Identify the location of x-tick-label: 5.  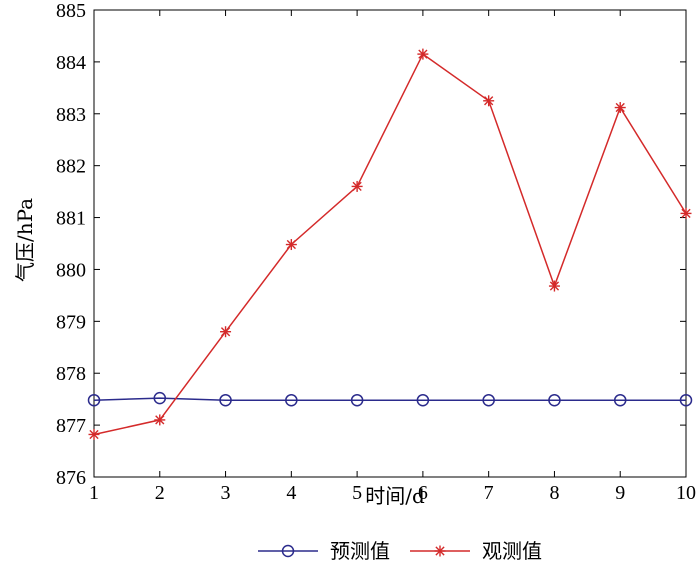
(357, 493).